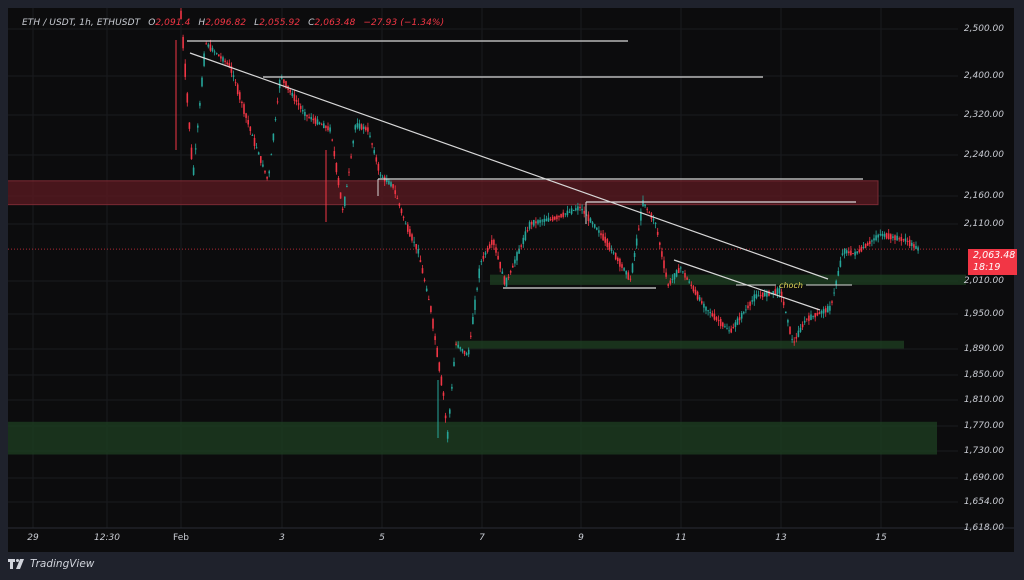 The image size is (1024, 580). What do you see at coordinates (881, 538) in the screenshot?
I see `time-axis-label: 15` at bounding box center [881, 538].